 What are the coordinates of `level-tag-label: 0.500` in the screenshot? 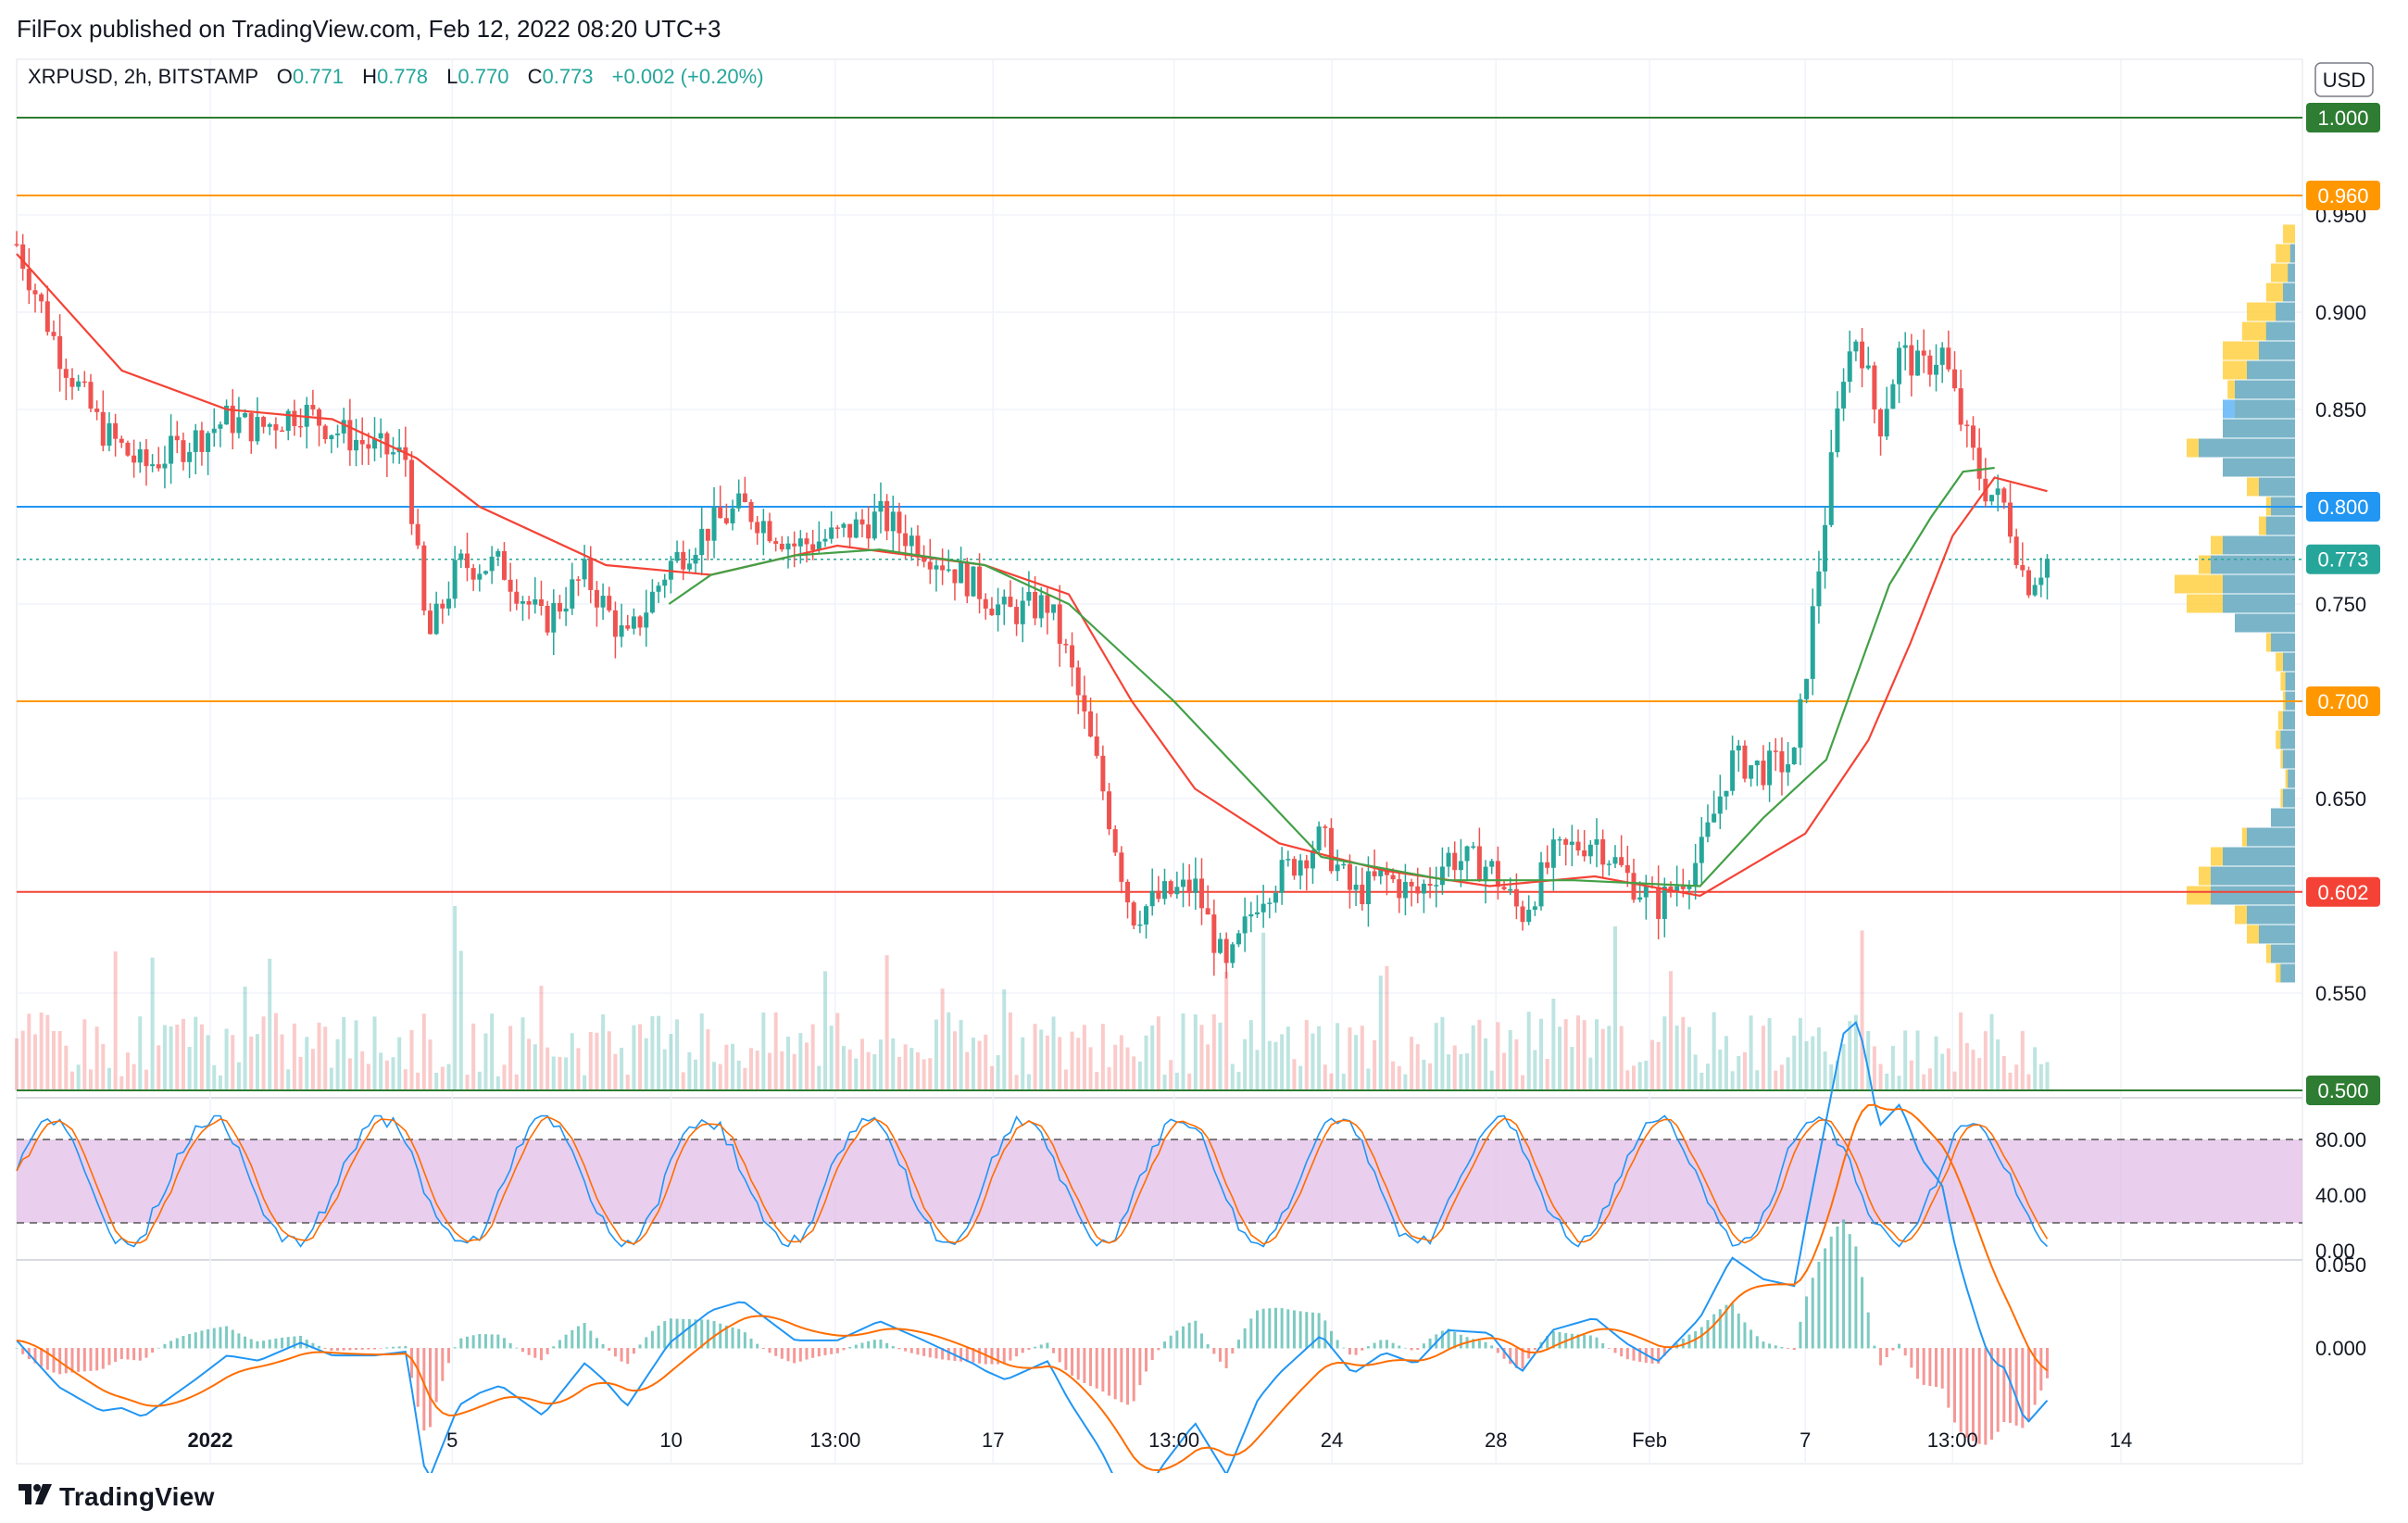 It's located at (2342, 1090).